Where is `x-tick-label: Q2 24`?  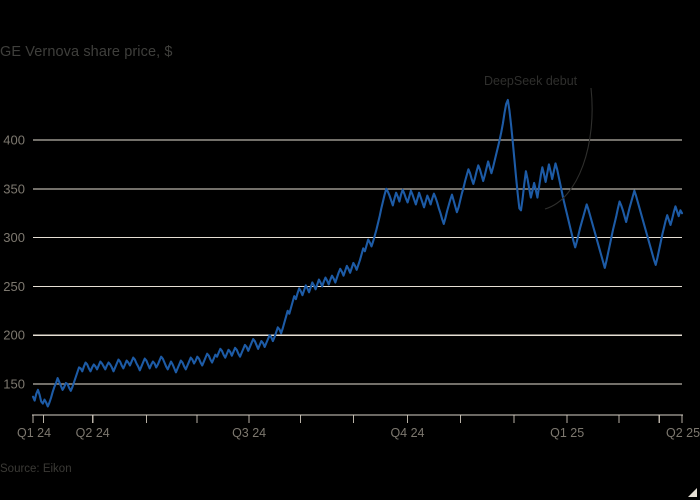 x-tick-label: Q2 24 is located at coordinates (93, 433).